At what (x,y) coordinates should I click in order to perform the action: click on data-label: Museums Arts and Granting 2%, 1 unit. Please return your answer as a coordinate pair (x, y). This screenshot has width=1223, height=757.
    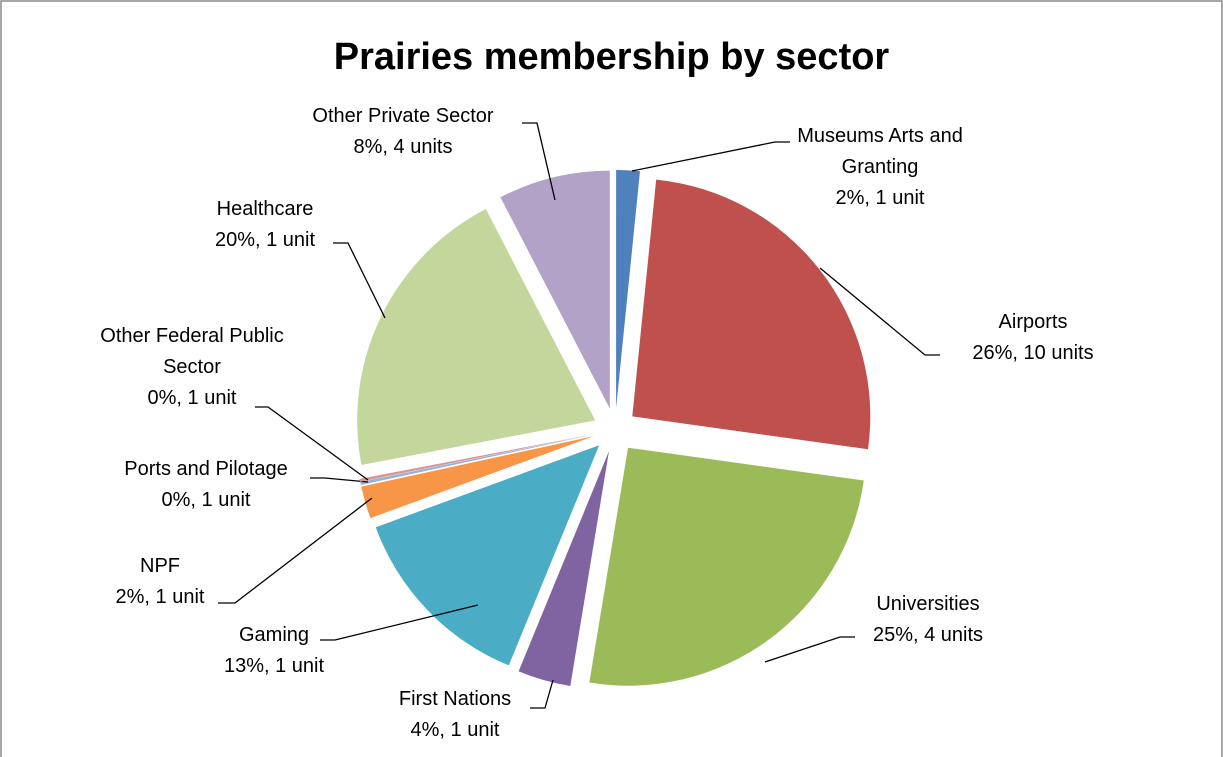
    Looking at the image, I should click on (880, 167).